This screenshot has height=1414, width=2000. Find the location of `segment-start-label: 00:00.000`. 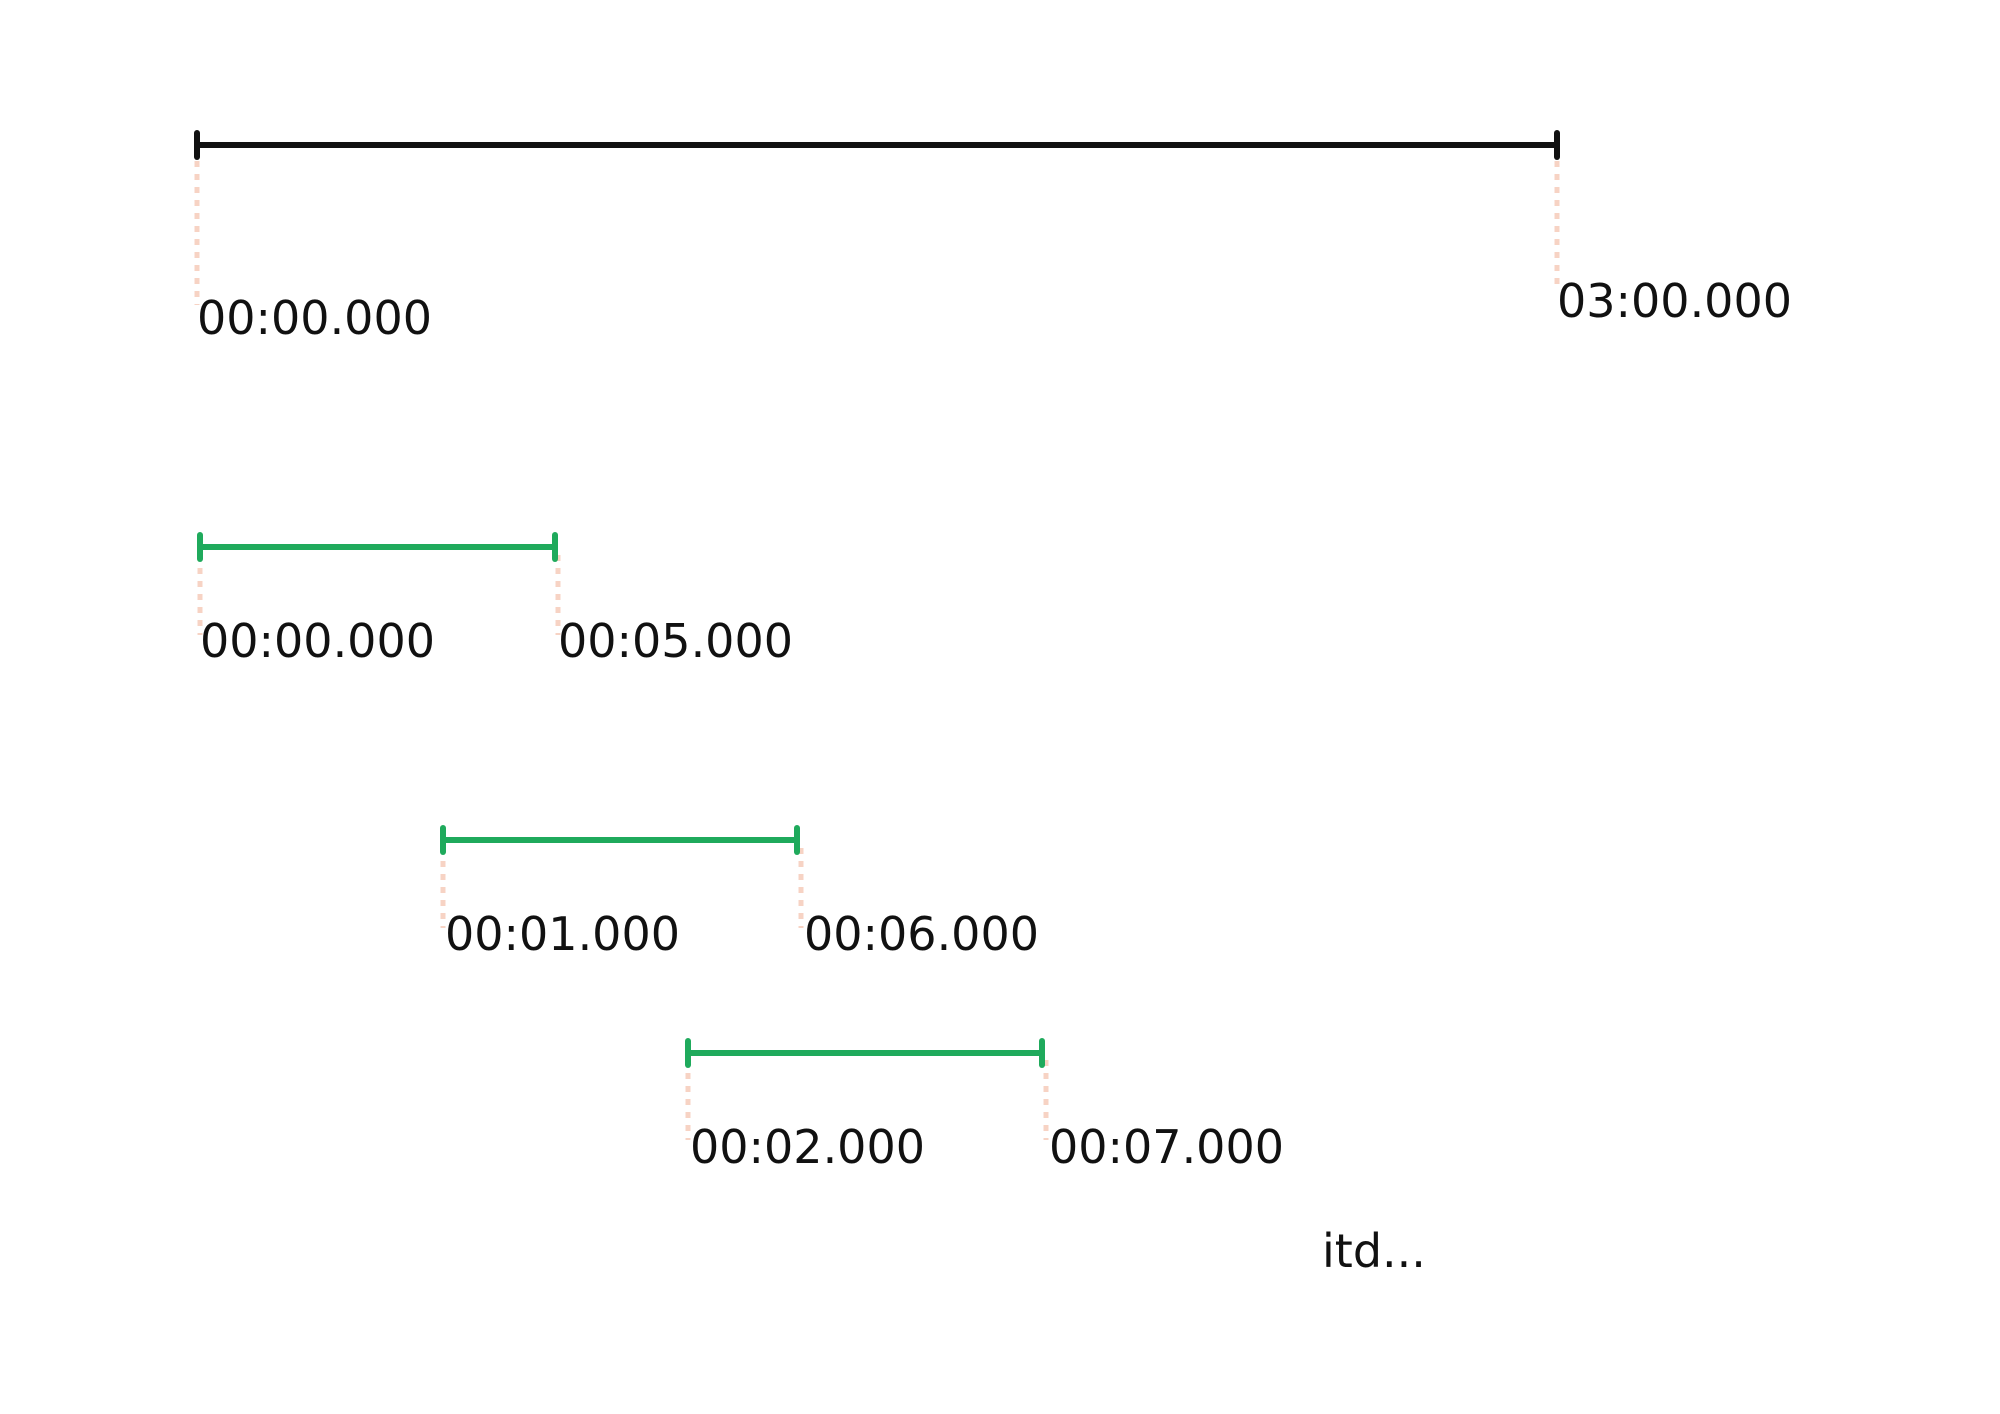

segment-start-label: 00:00.000 is located at coordinates (317, 641).